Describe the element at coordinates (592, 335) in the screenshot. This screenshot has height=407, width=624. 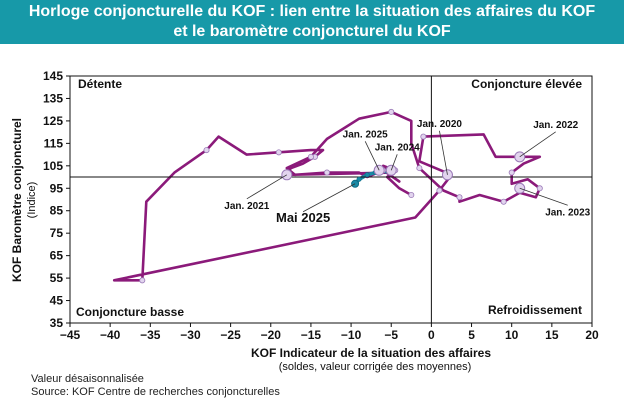
I see `x-tick-label: 20` at that location.